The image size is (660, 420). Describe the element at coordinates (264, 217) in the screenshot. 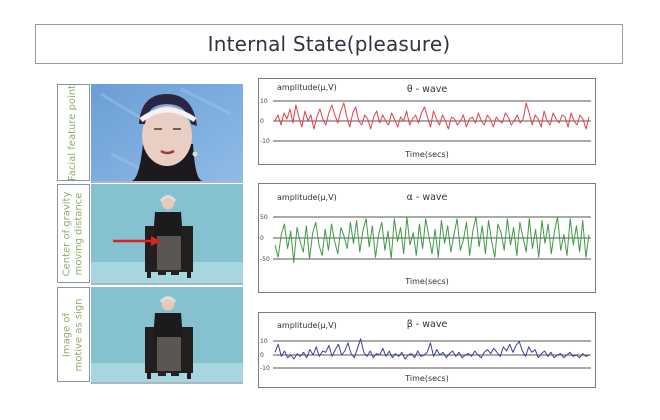

I see `y-tick-label: 50` at that location.